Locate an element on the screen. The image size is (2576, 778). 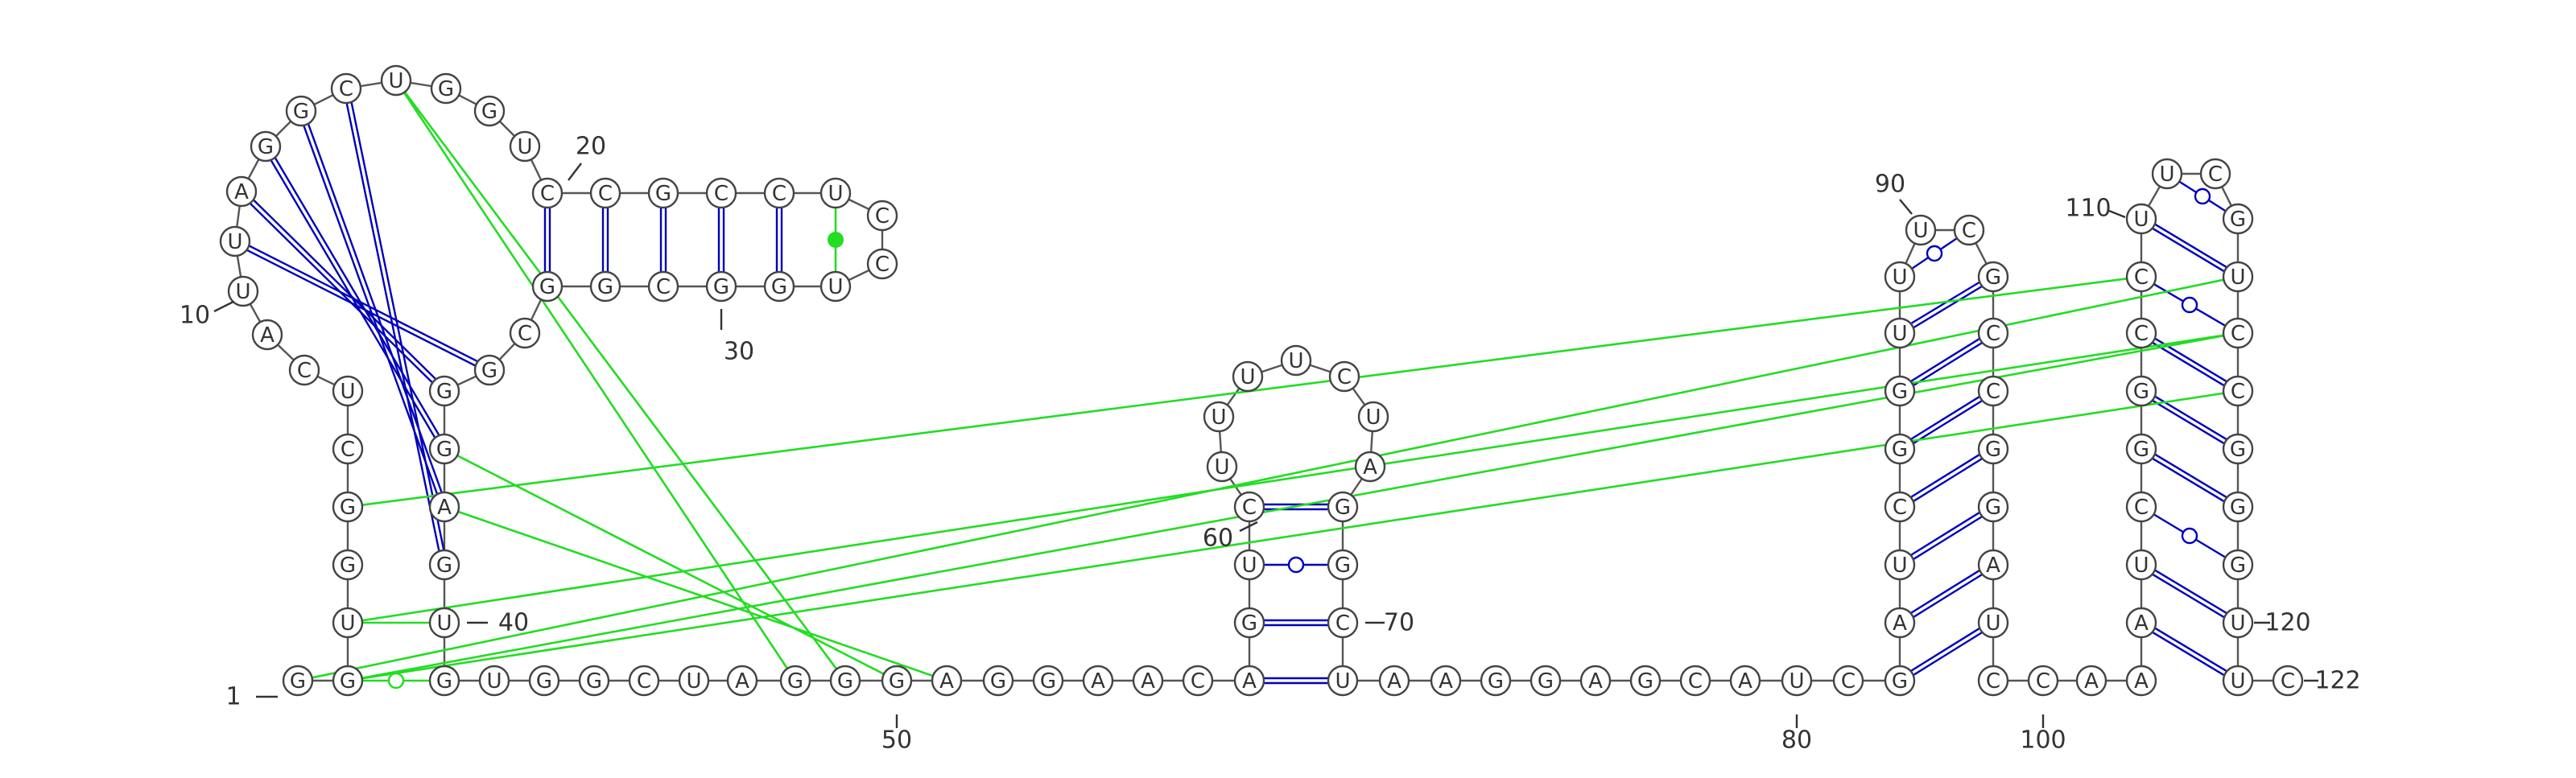
nucleotide: A is located at coordinates (1148, 681).